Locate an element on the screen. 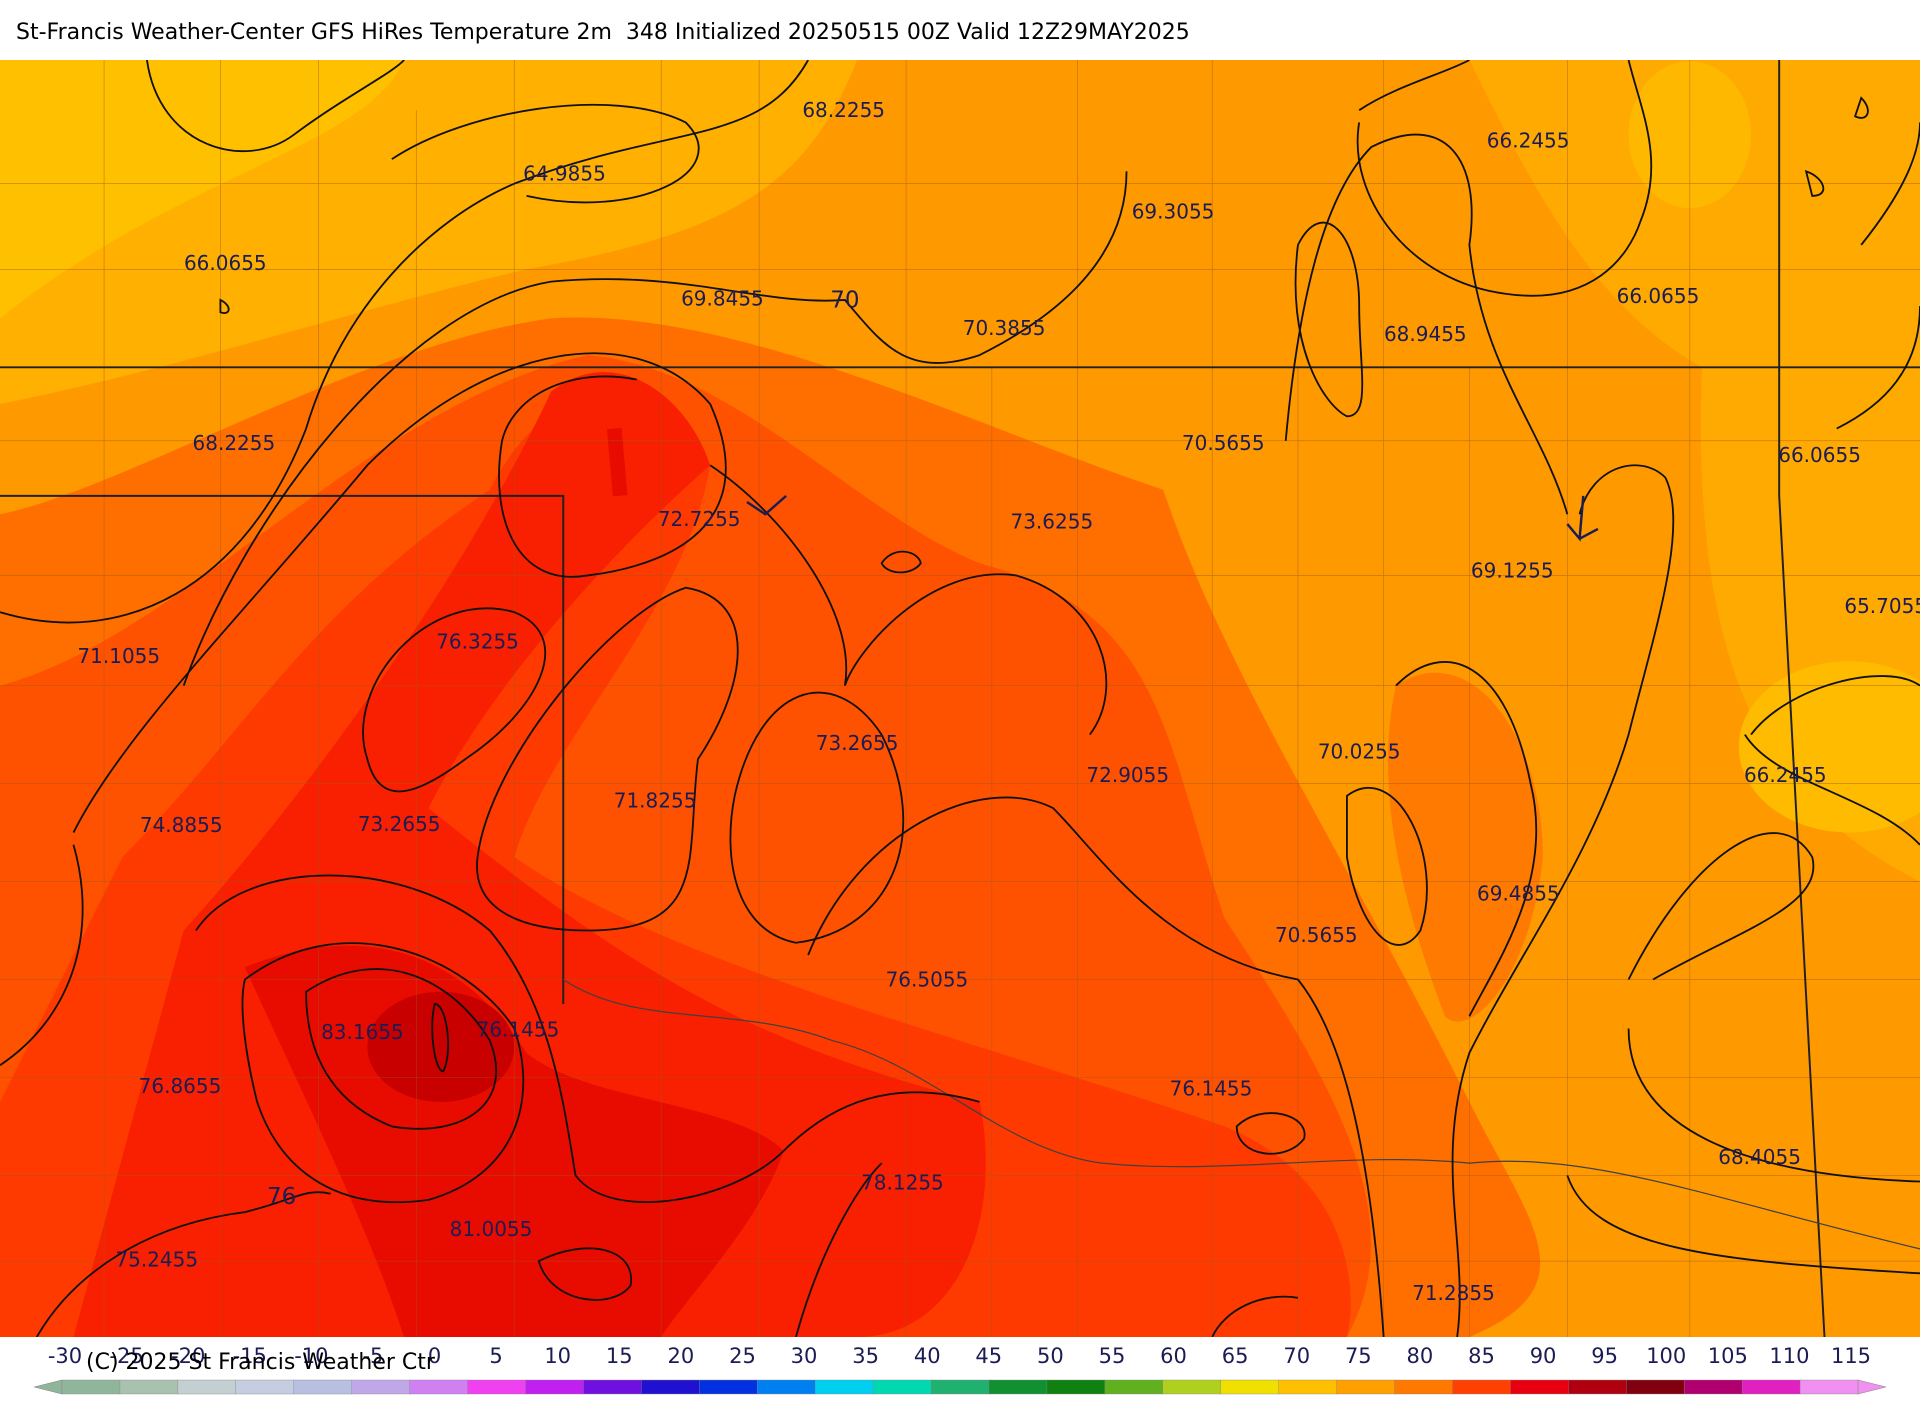 This screenshot has height=1404, width=1920. contour-label: 68.9455 is located at coordinates (1425, 334).